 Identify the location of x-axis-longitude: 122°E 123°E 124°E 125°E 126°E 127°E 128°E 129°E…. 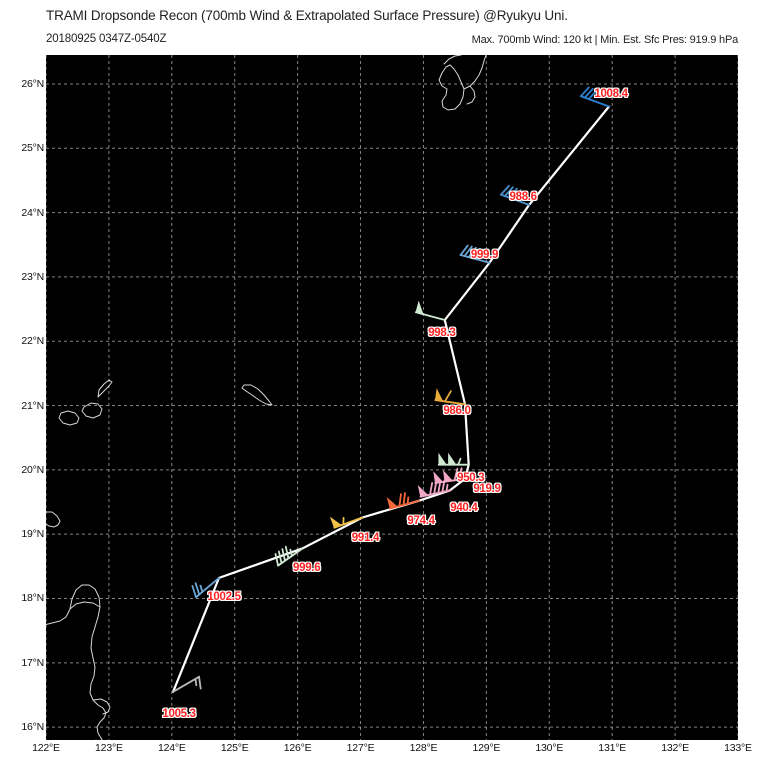
(392, 754).